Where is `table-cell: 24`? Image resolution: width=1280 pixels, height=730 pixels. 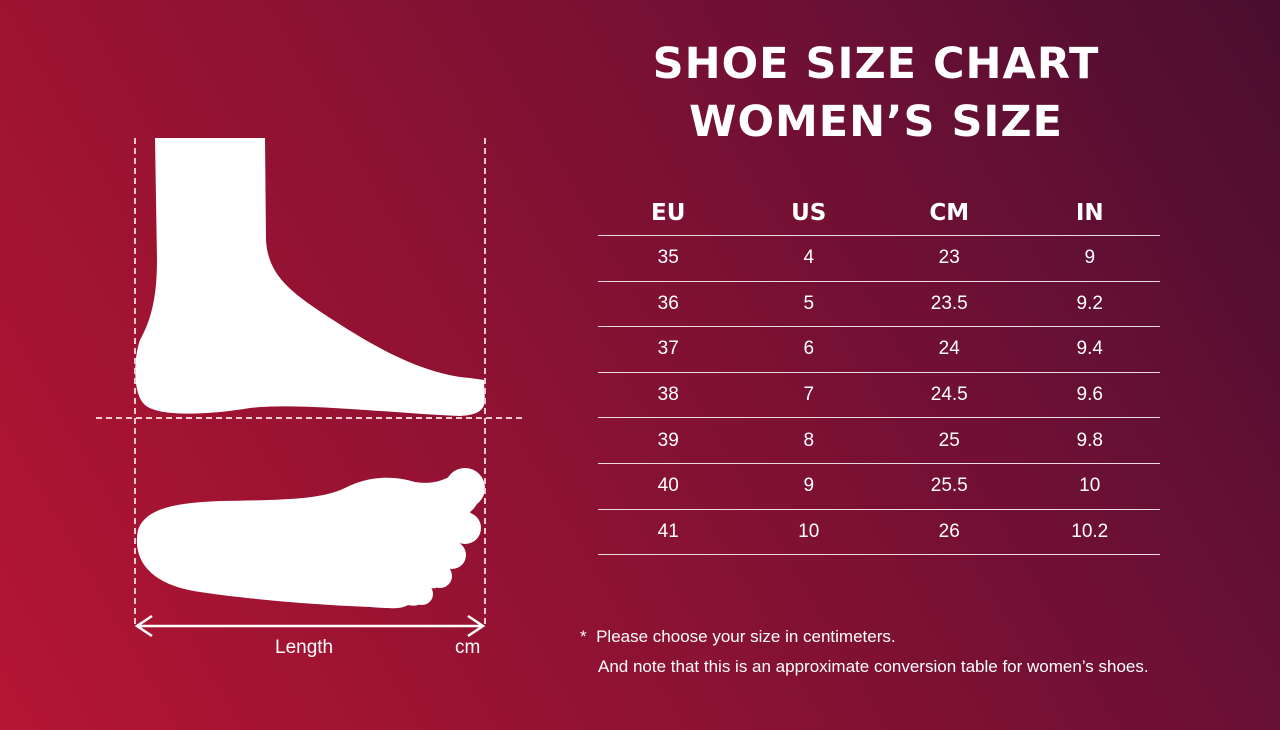
table-cell: 24 is located at coordinates (949, 349).